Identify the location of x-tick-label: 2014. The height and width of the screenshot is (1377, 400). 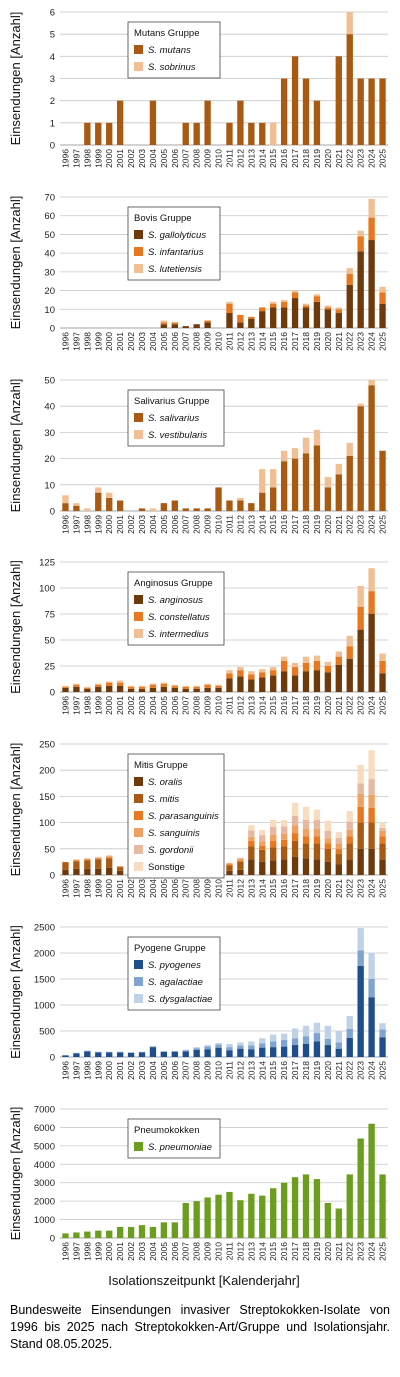
(262, 1070).